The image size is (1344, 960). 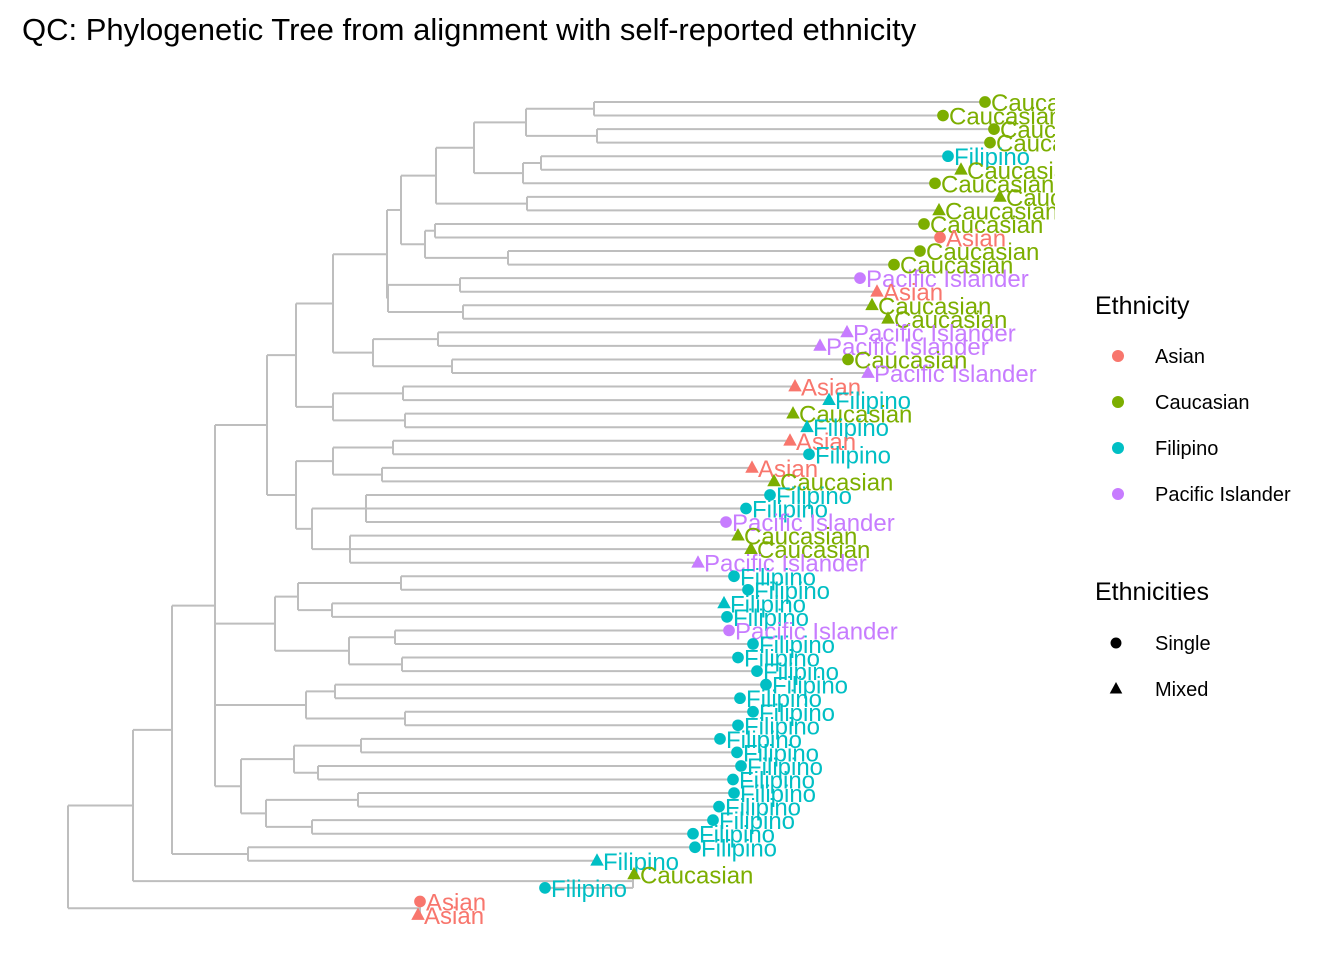 I want to click on legend-label: Mixed, so click(x=1181, y=690).